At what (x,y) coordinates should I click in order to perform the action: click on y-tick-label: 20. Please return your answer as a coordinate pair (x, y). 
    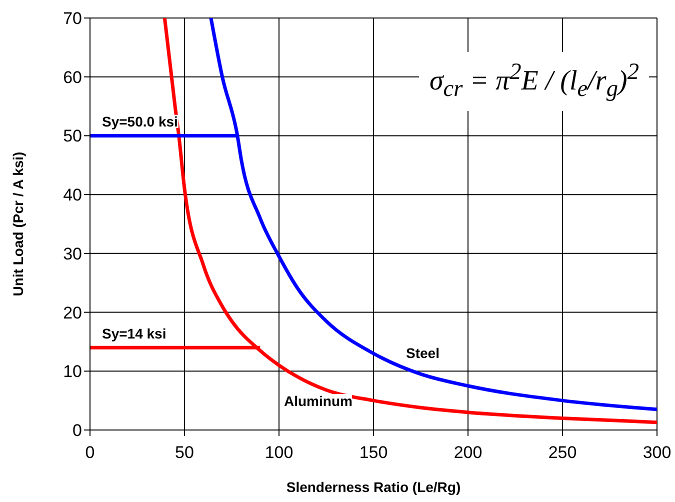
    Looking at the image, I should click on (72, 312).